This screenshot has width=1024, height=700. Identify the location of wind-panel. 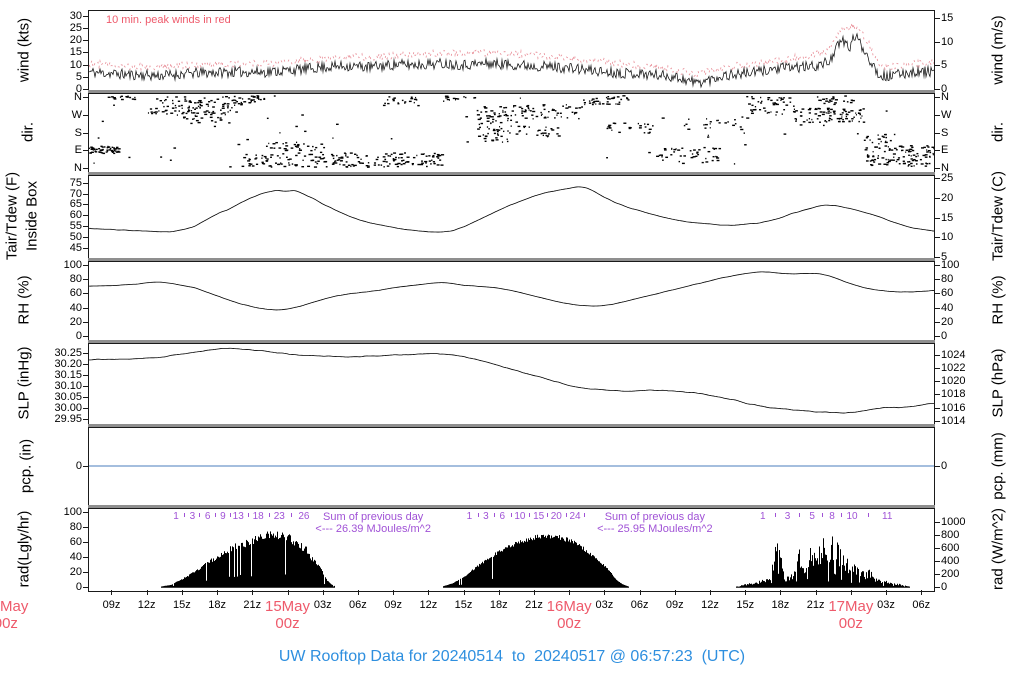
(511, 51).